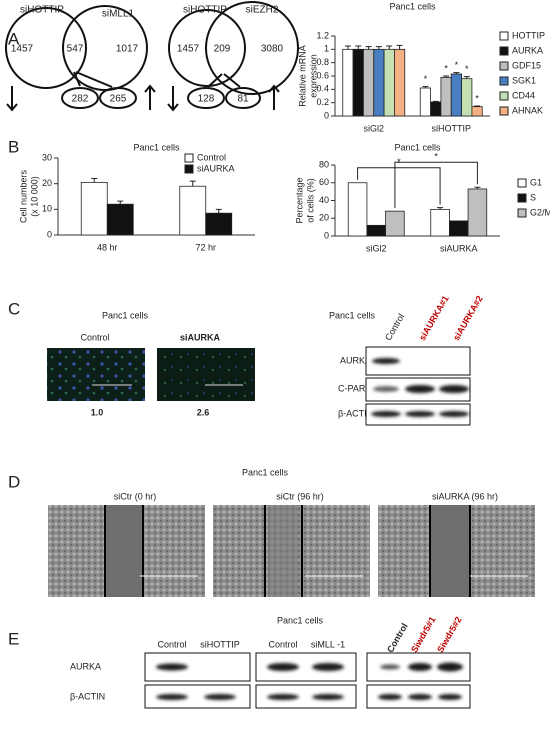 Image resolution: width=550 pixels, height=736 pixels. What do you see at coordinates (307, 680) in the screenshot?
I see `blot` at bounding box center [307, 680].